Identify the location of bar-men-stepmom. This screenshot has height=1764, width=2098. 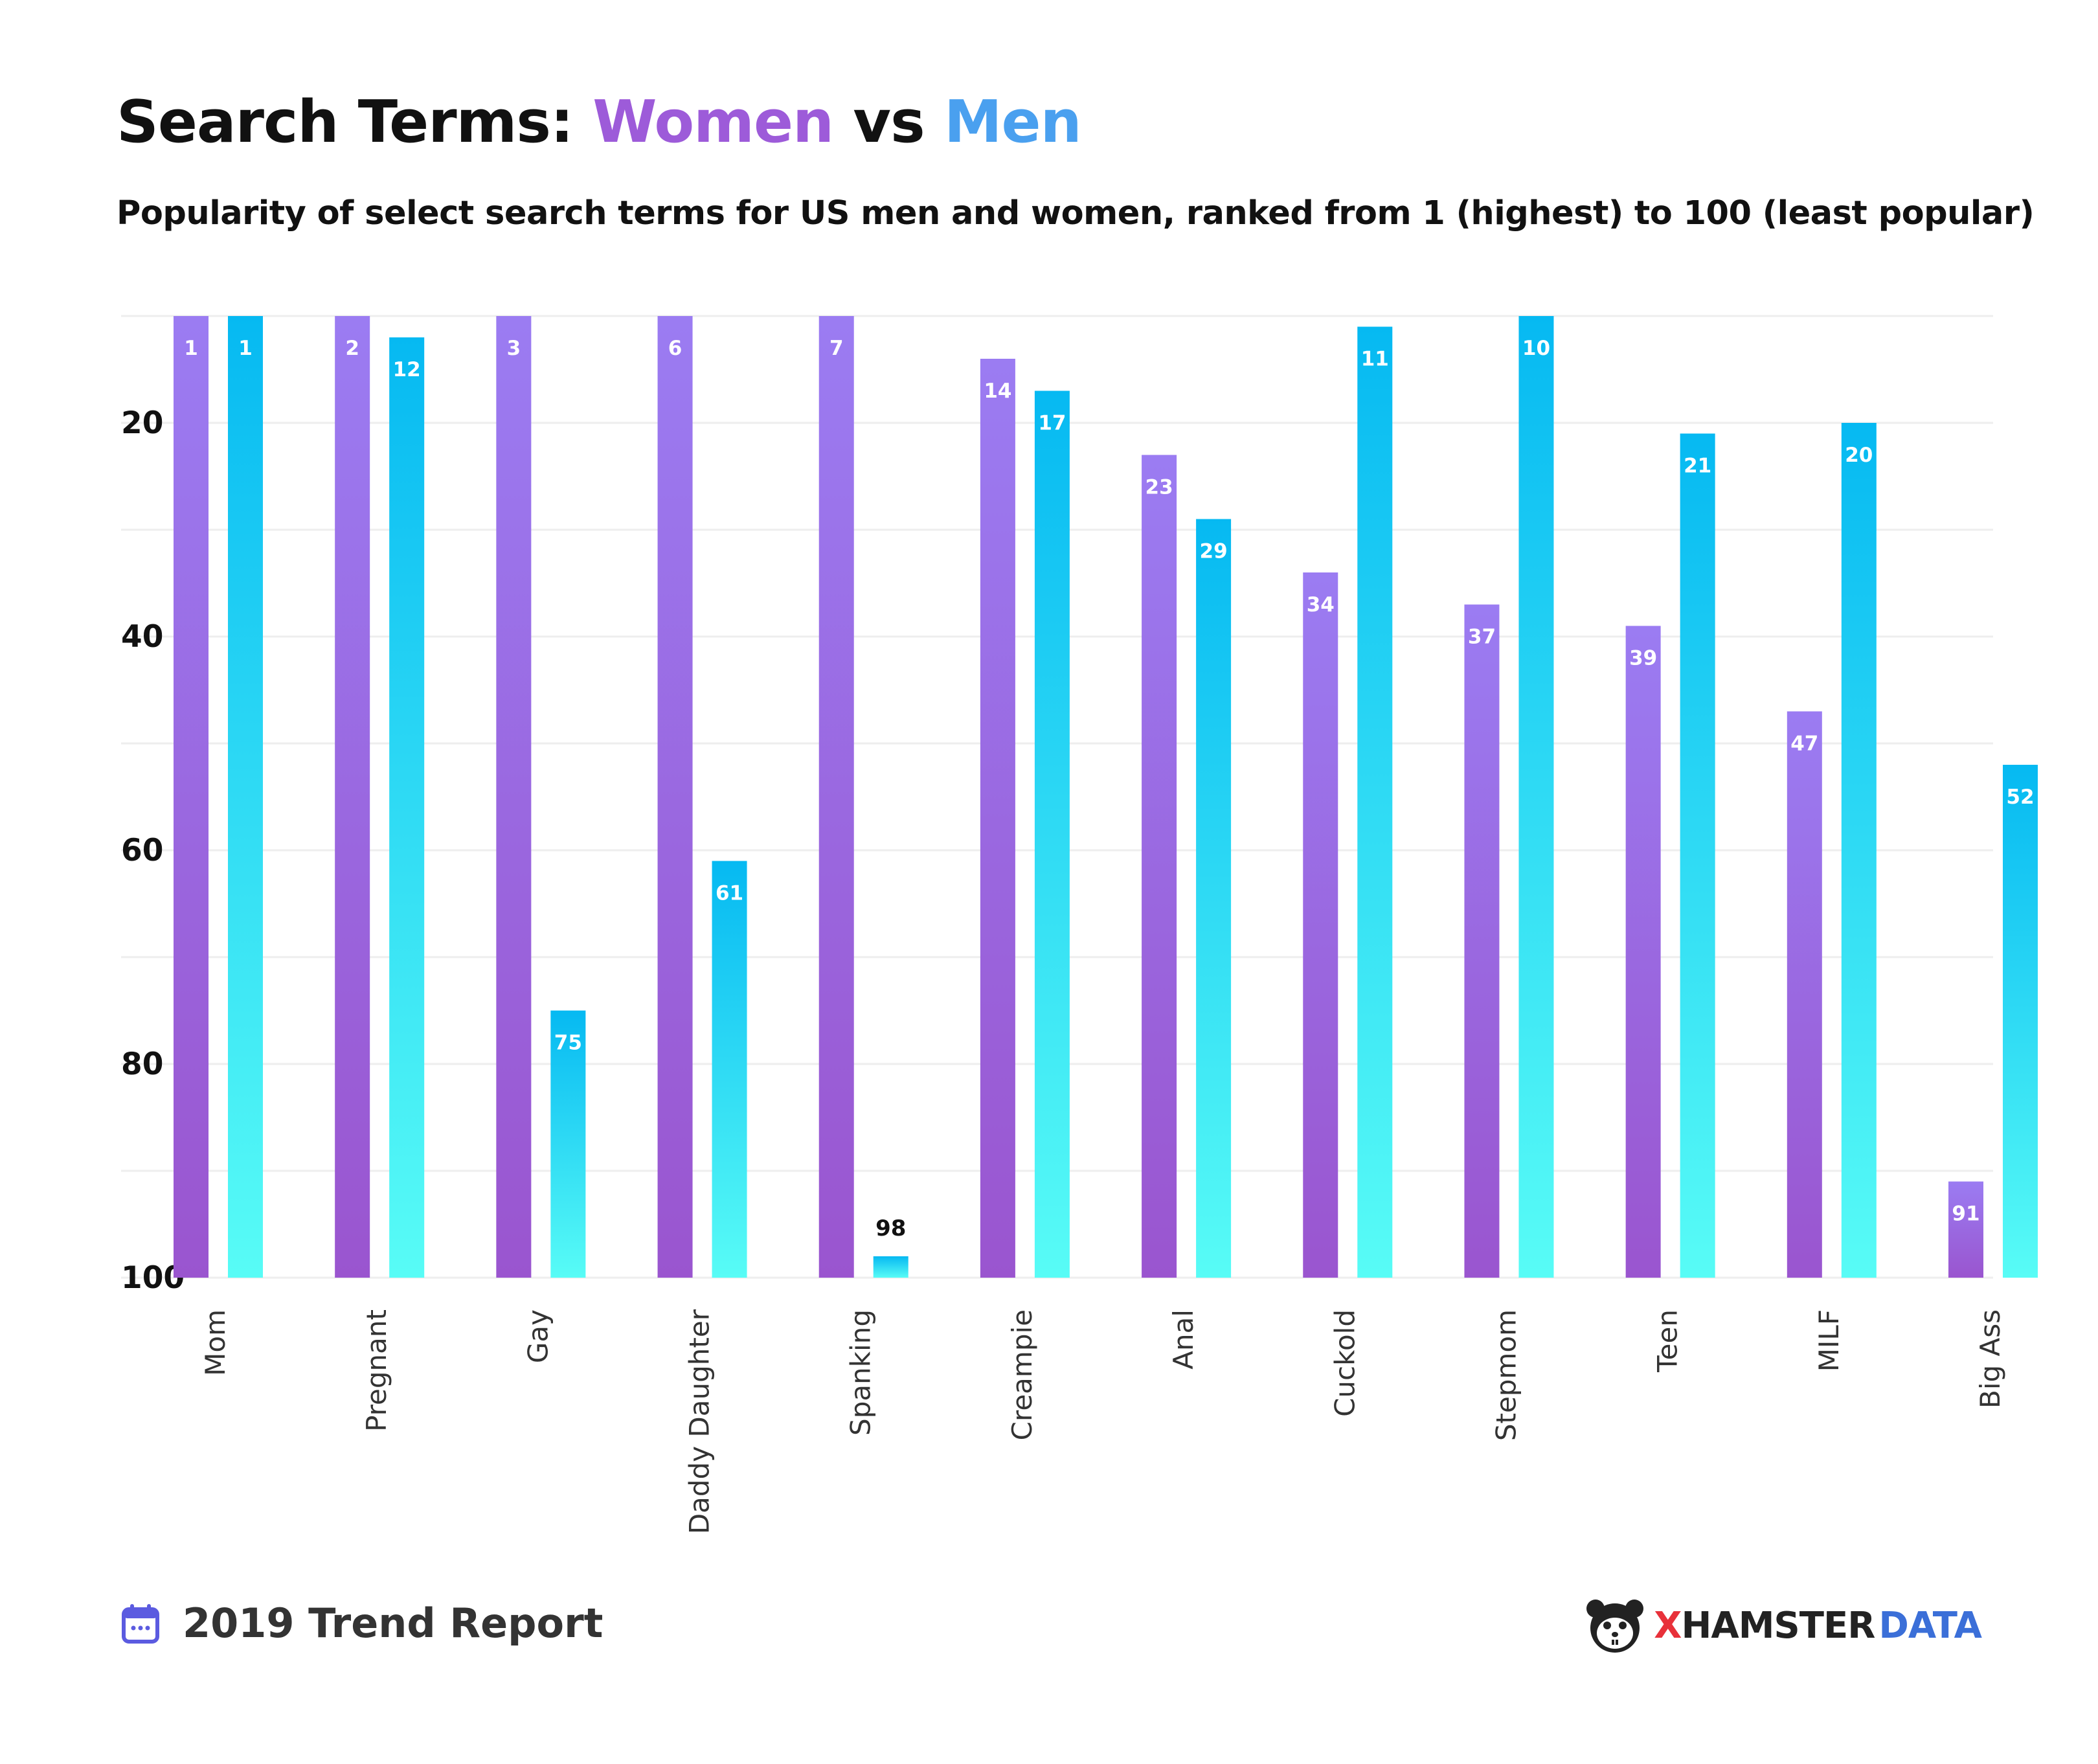
(1536, 797).